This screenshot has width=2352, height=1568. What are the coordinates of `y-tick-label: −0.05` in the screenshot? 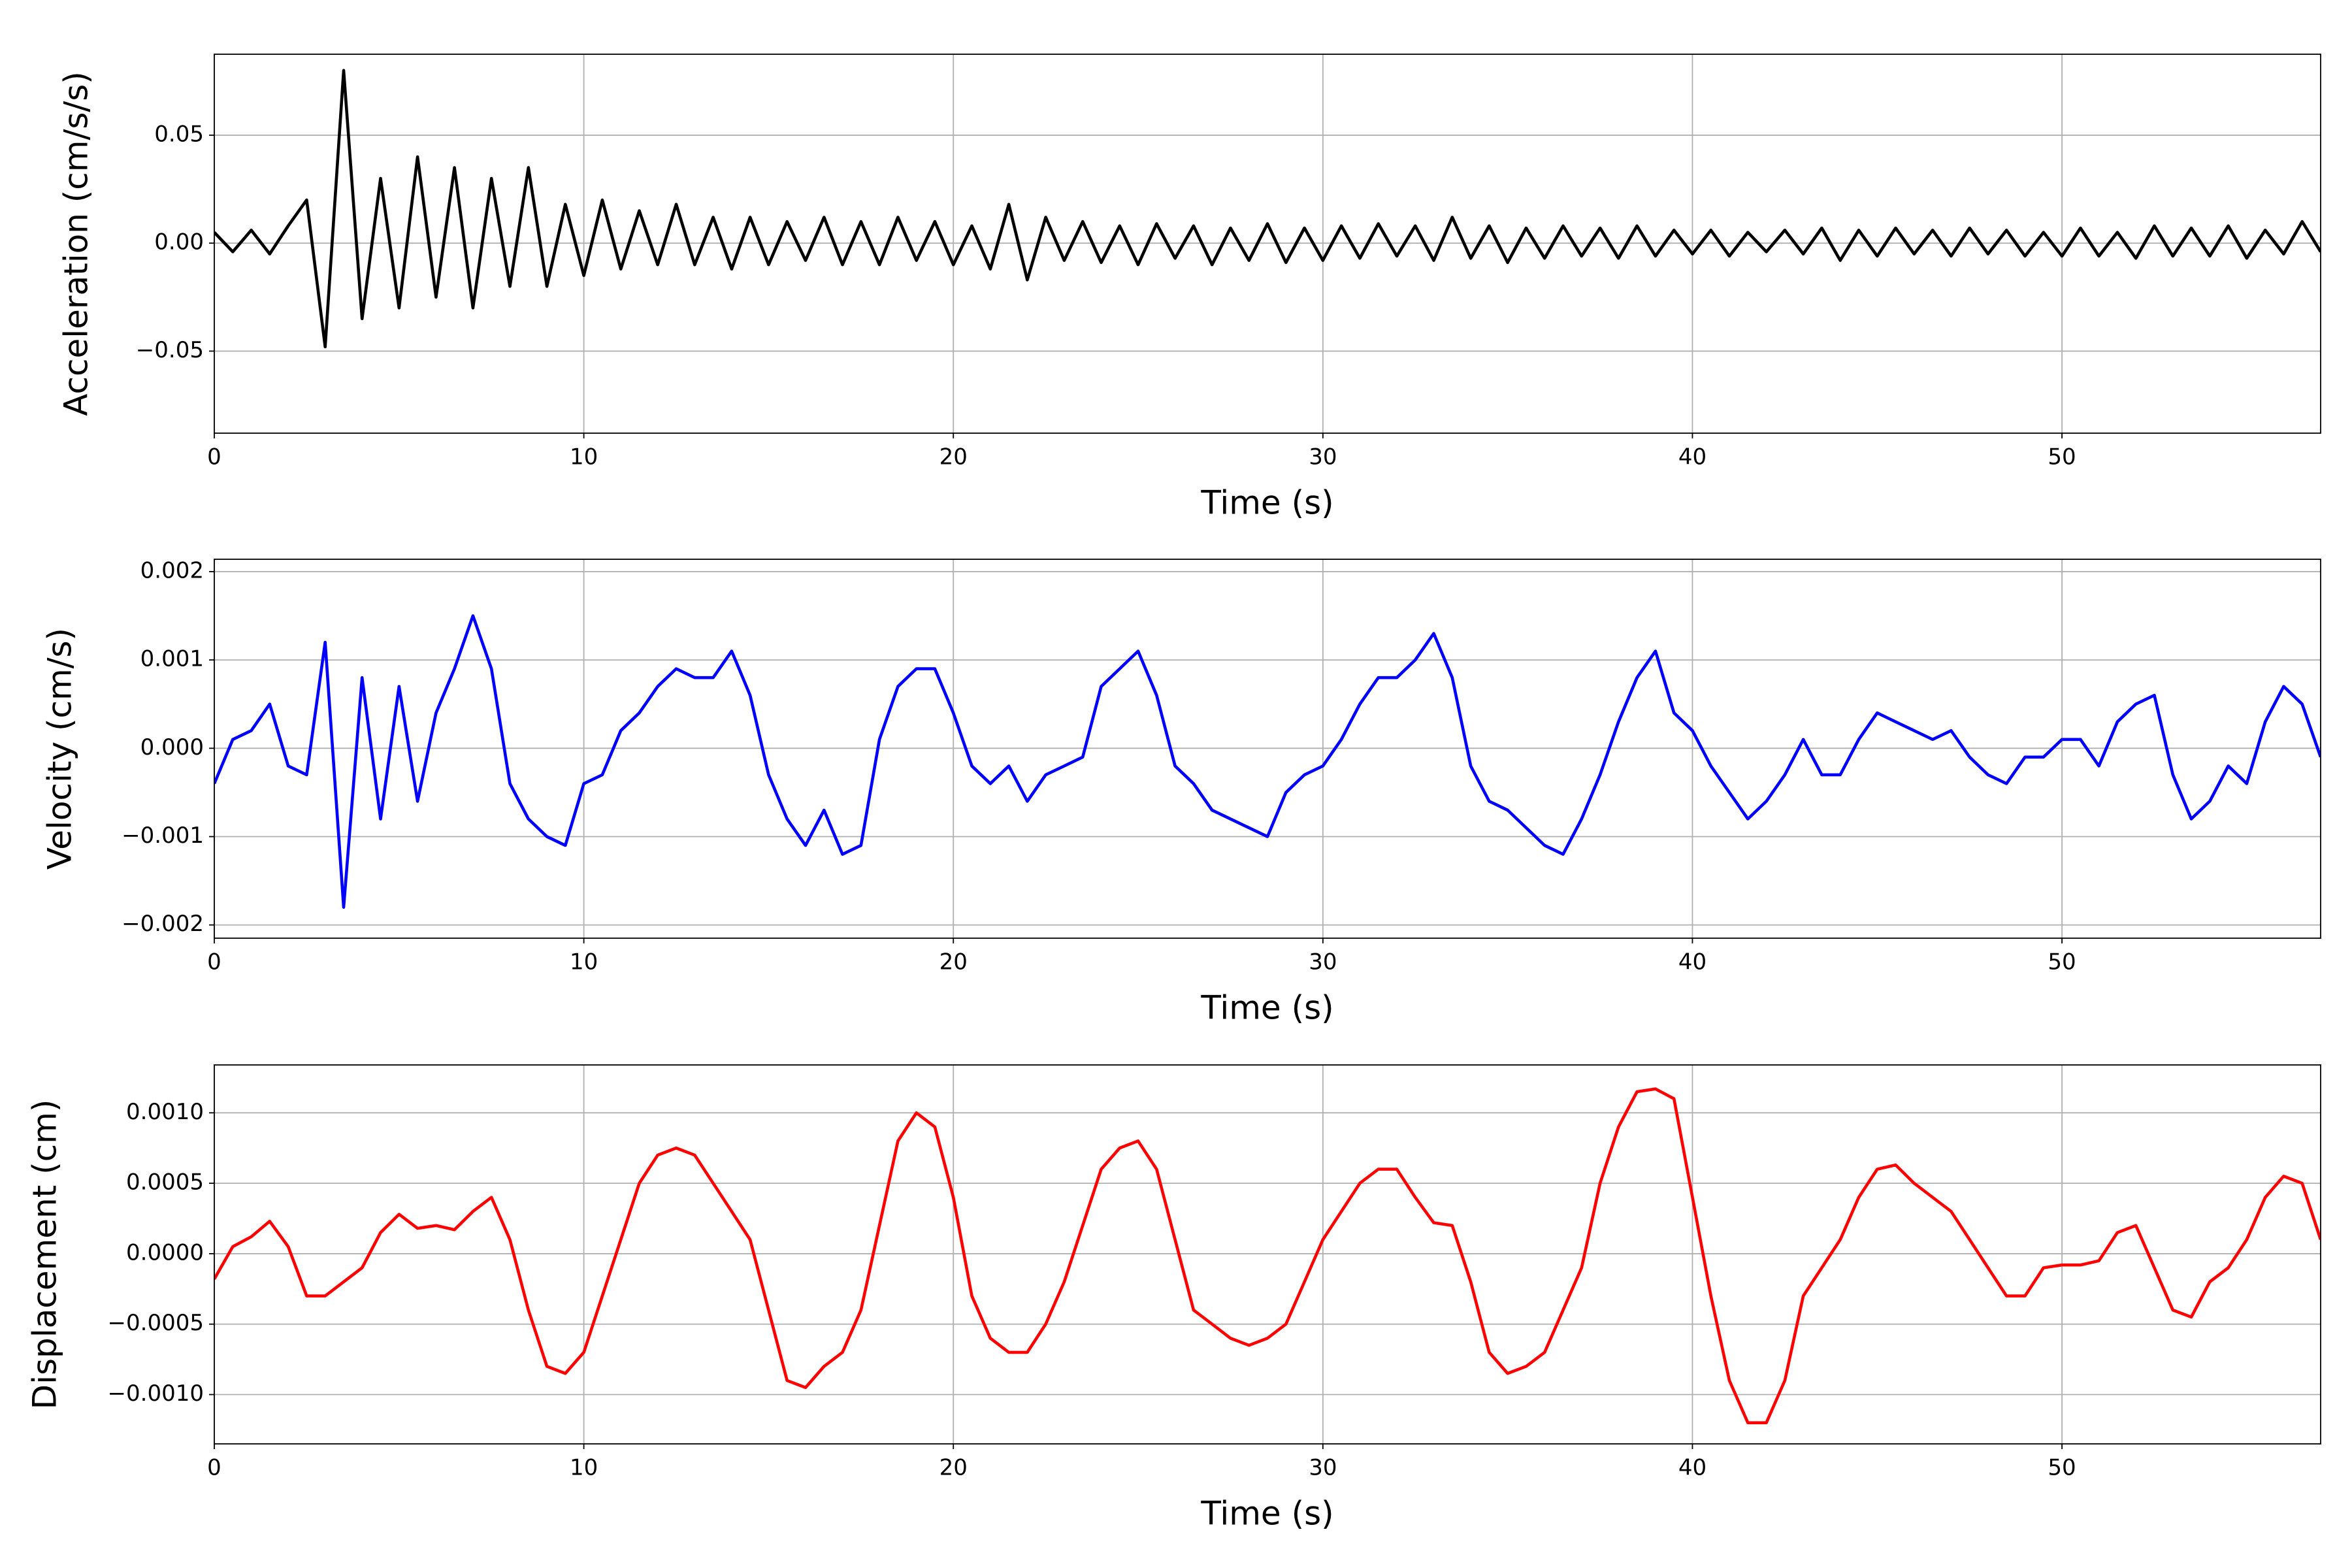 It's located at (170, 350).